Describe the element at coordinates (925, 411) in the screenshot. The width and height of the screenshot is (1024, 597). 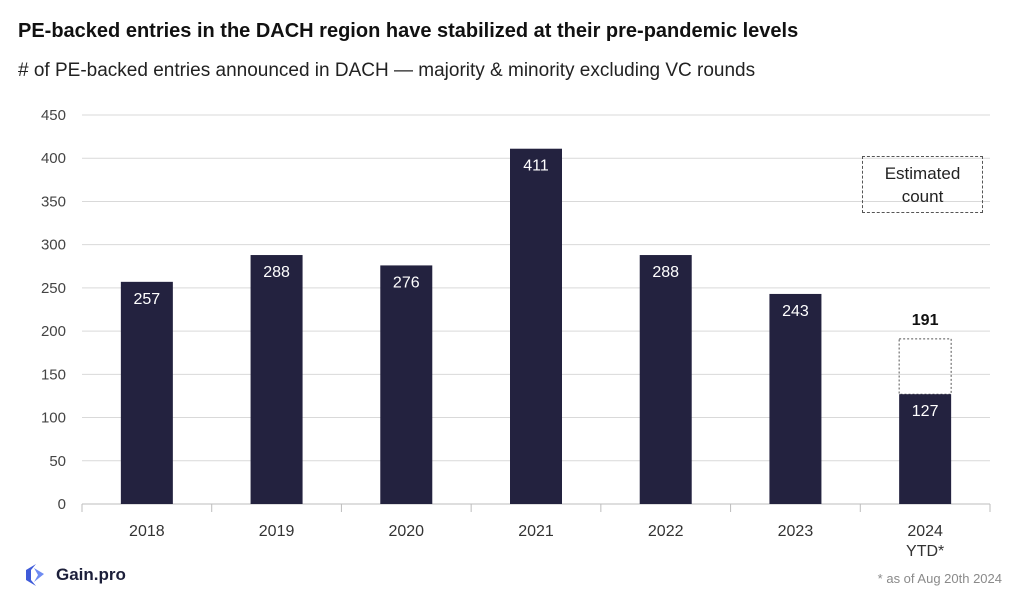
I see `bar-value-label: 127` at that location.